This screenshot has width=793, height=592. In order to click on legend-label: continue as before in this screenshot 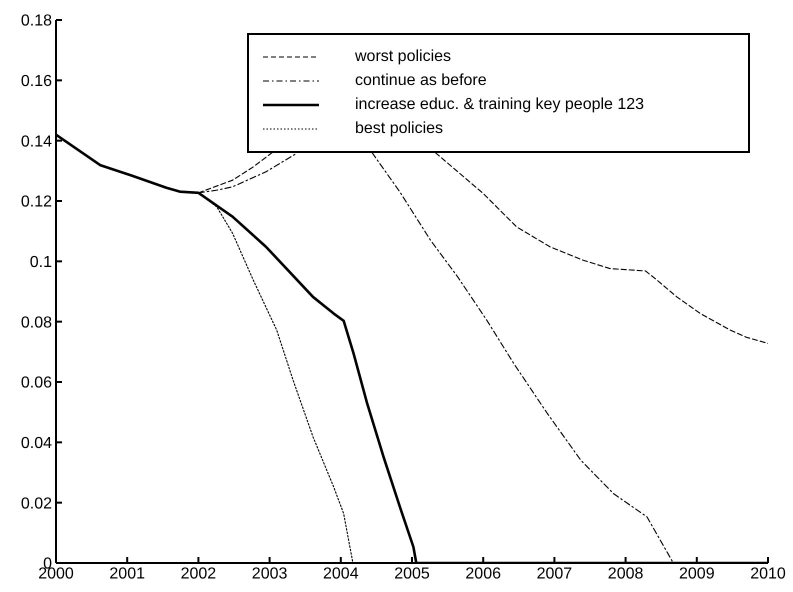, I will do `click(421, 81)`.